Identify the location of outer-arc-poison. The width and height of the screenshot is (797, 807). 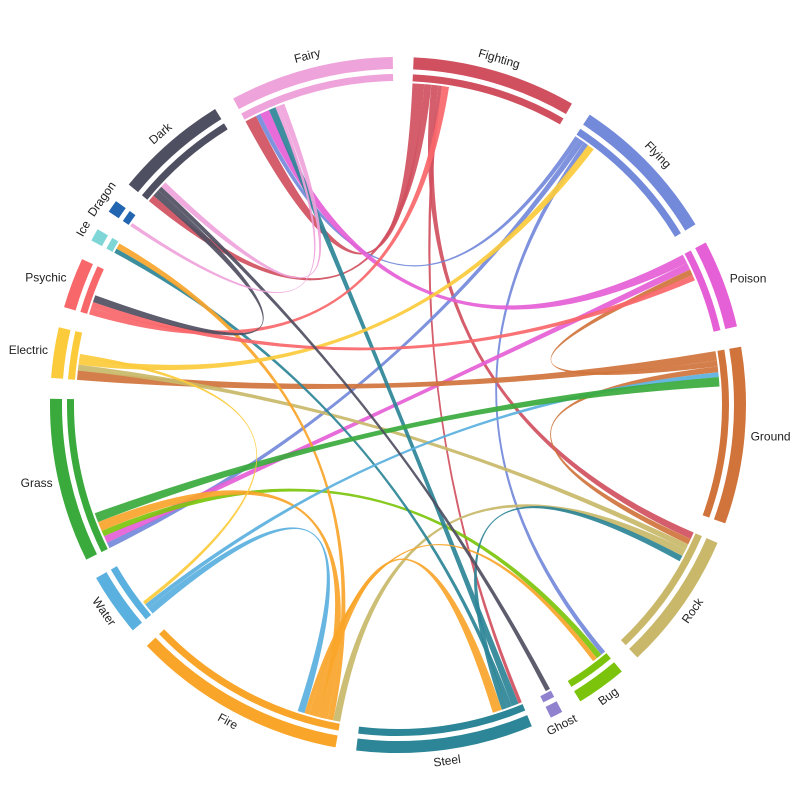
(716, 286).